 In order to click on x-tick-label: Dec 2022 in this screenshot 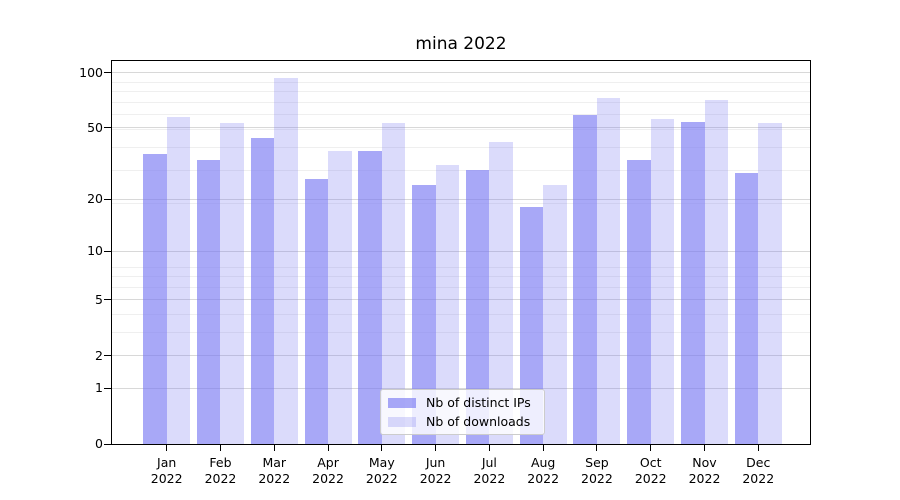, I will do `click(758, 470)`.